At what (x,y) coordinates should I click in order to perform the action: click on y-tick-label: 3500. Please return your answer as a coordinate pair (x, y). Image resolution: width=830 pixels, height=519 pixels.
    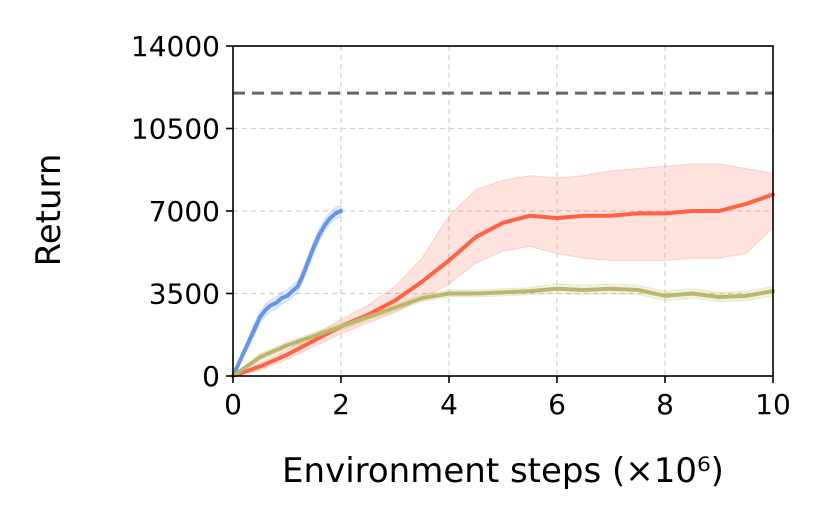
    Looking at the image, I should click on (184, 294).